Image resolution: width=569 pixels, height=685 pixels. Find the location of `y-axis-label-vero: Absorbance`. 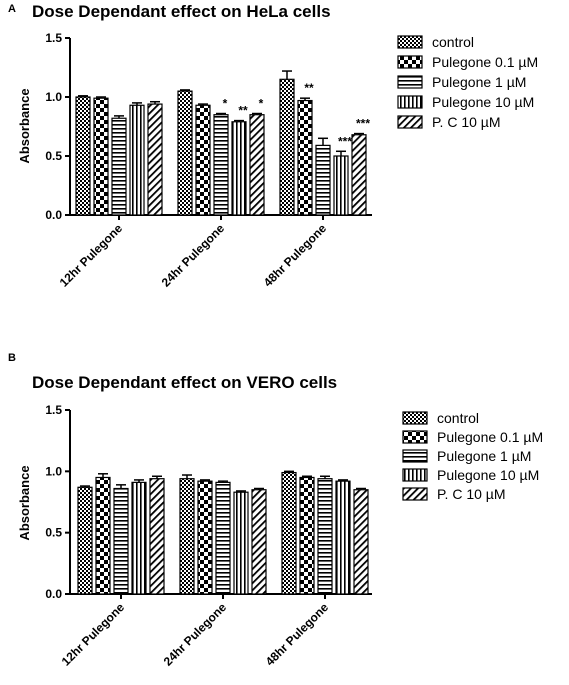

y-axis-label-vero: Absorbance is located at coordinates (24, 502).